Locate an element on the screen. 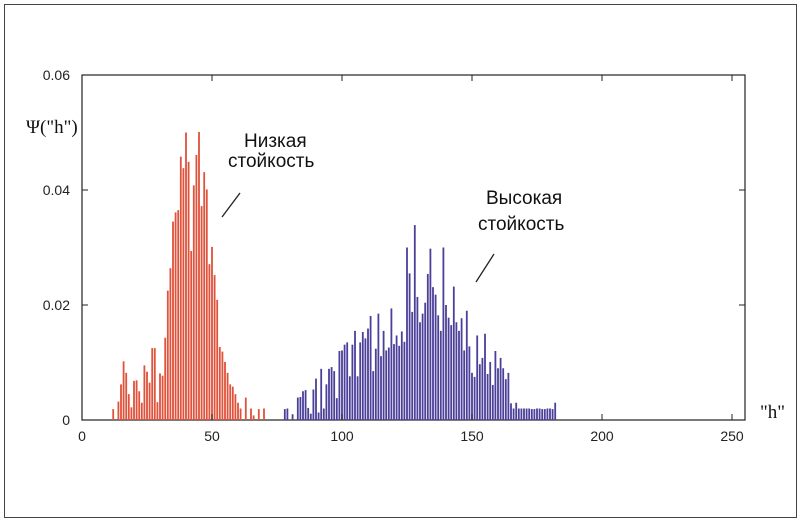 The image size is (803, 524). x-tick-label: 100 is located at coordinates (342, 436).